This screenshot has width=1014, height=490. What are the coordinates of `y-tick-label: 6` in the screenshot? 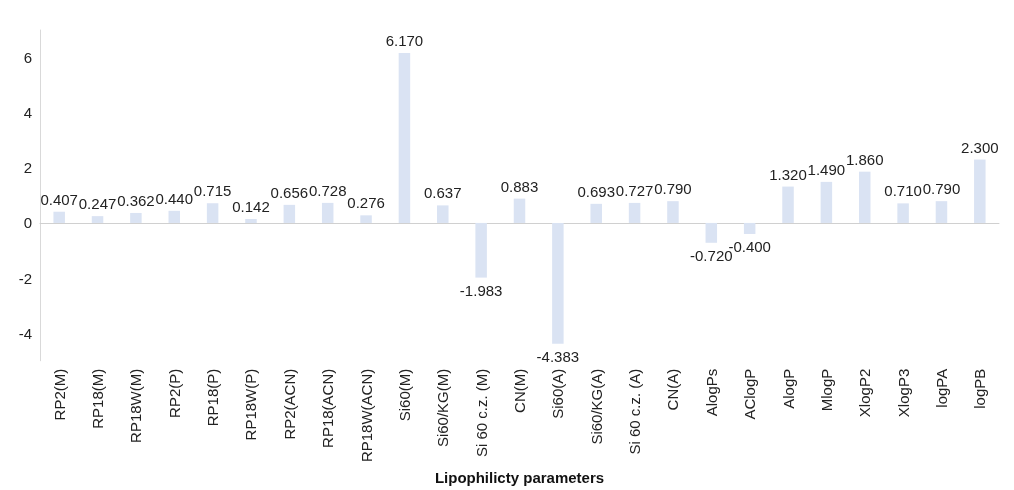 It's located at (27, 58).